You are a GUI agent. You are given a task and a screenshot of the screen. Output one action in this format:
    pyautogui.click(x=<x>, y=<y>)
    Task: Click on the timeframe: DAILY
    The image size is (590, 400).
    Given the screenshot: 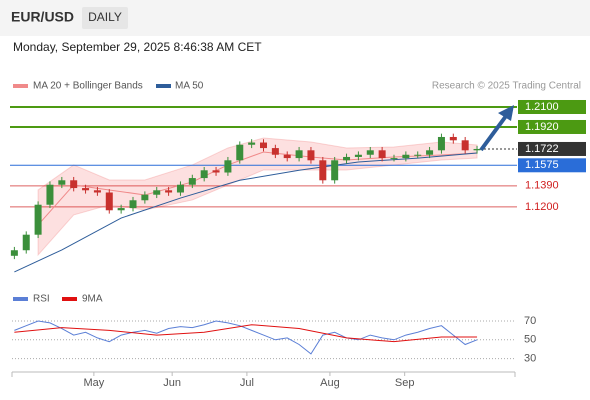 What is the action you would take?
    pyautogui.click(x=105, y=17)
    